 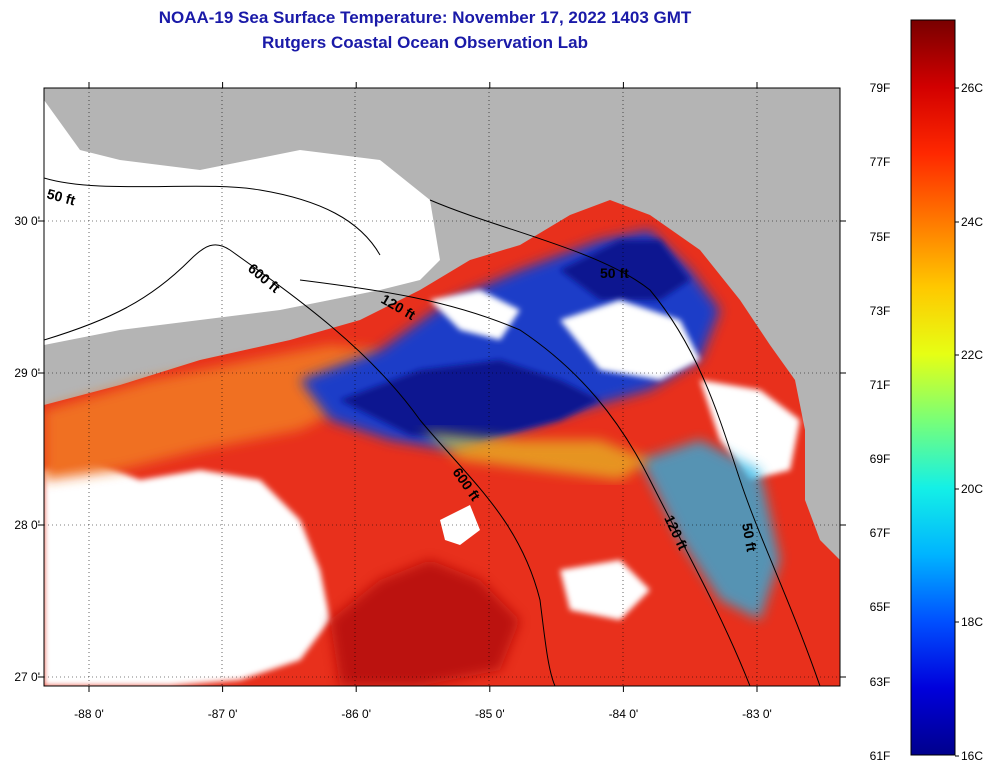 I want to click on latitude-tick-label: 28 0', so click(x=27, y=525).